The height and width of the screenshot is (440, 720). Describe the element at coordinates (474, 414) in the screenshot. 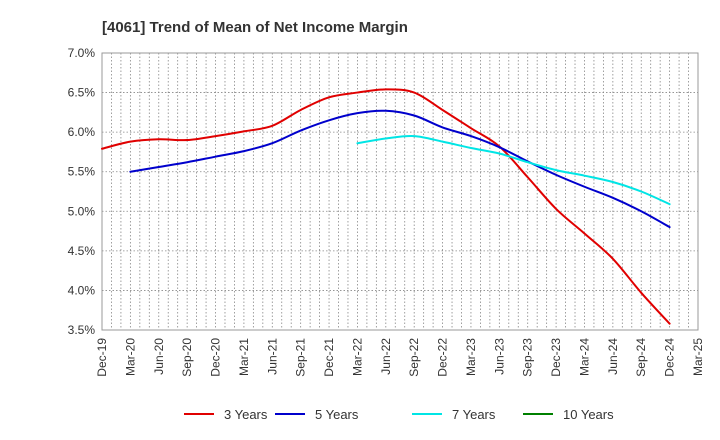

I see `legend-label-7-years: 7 Years` at that location.